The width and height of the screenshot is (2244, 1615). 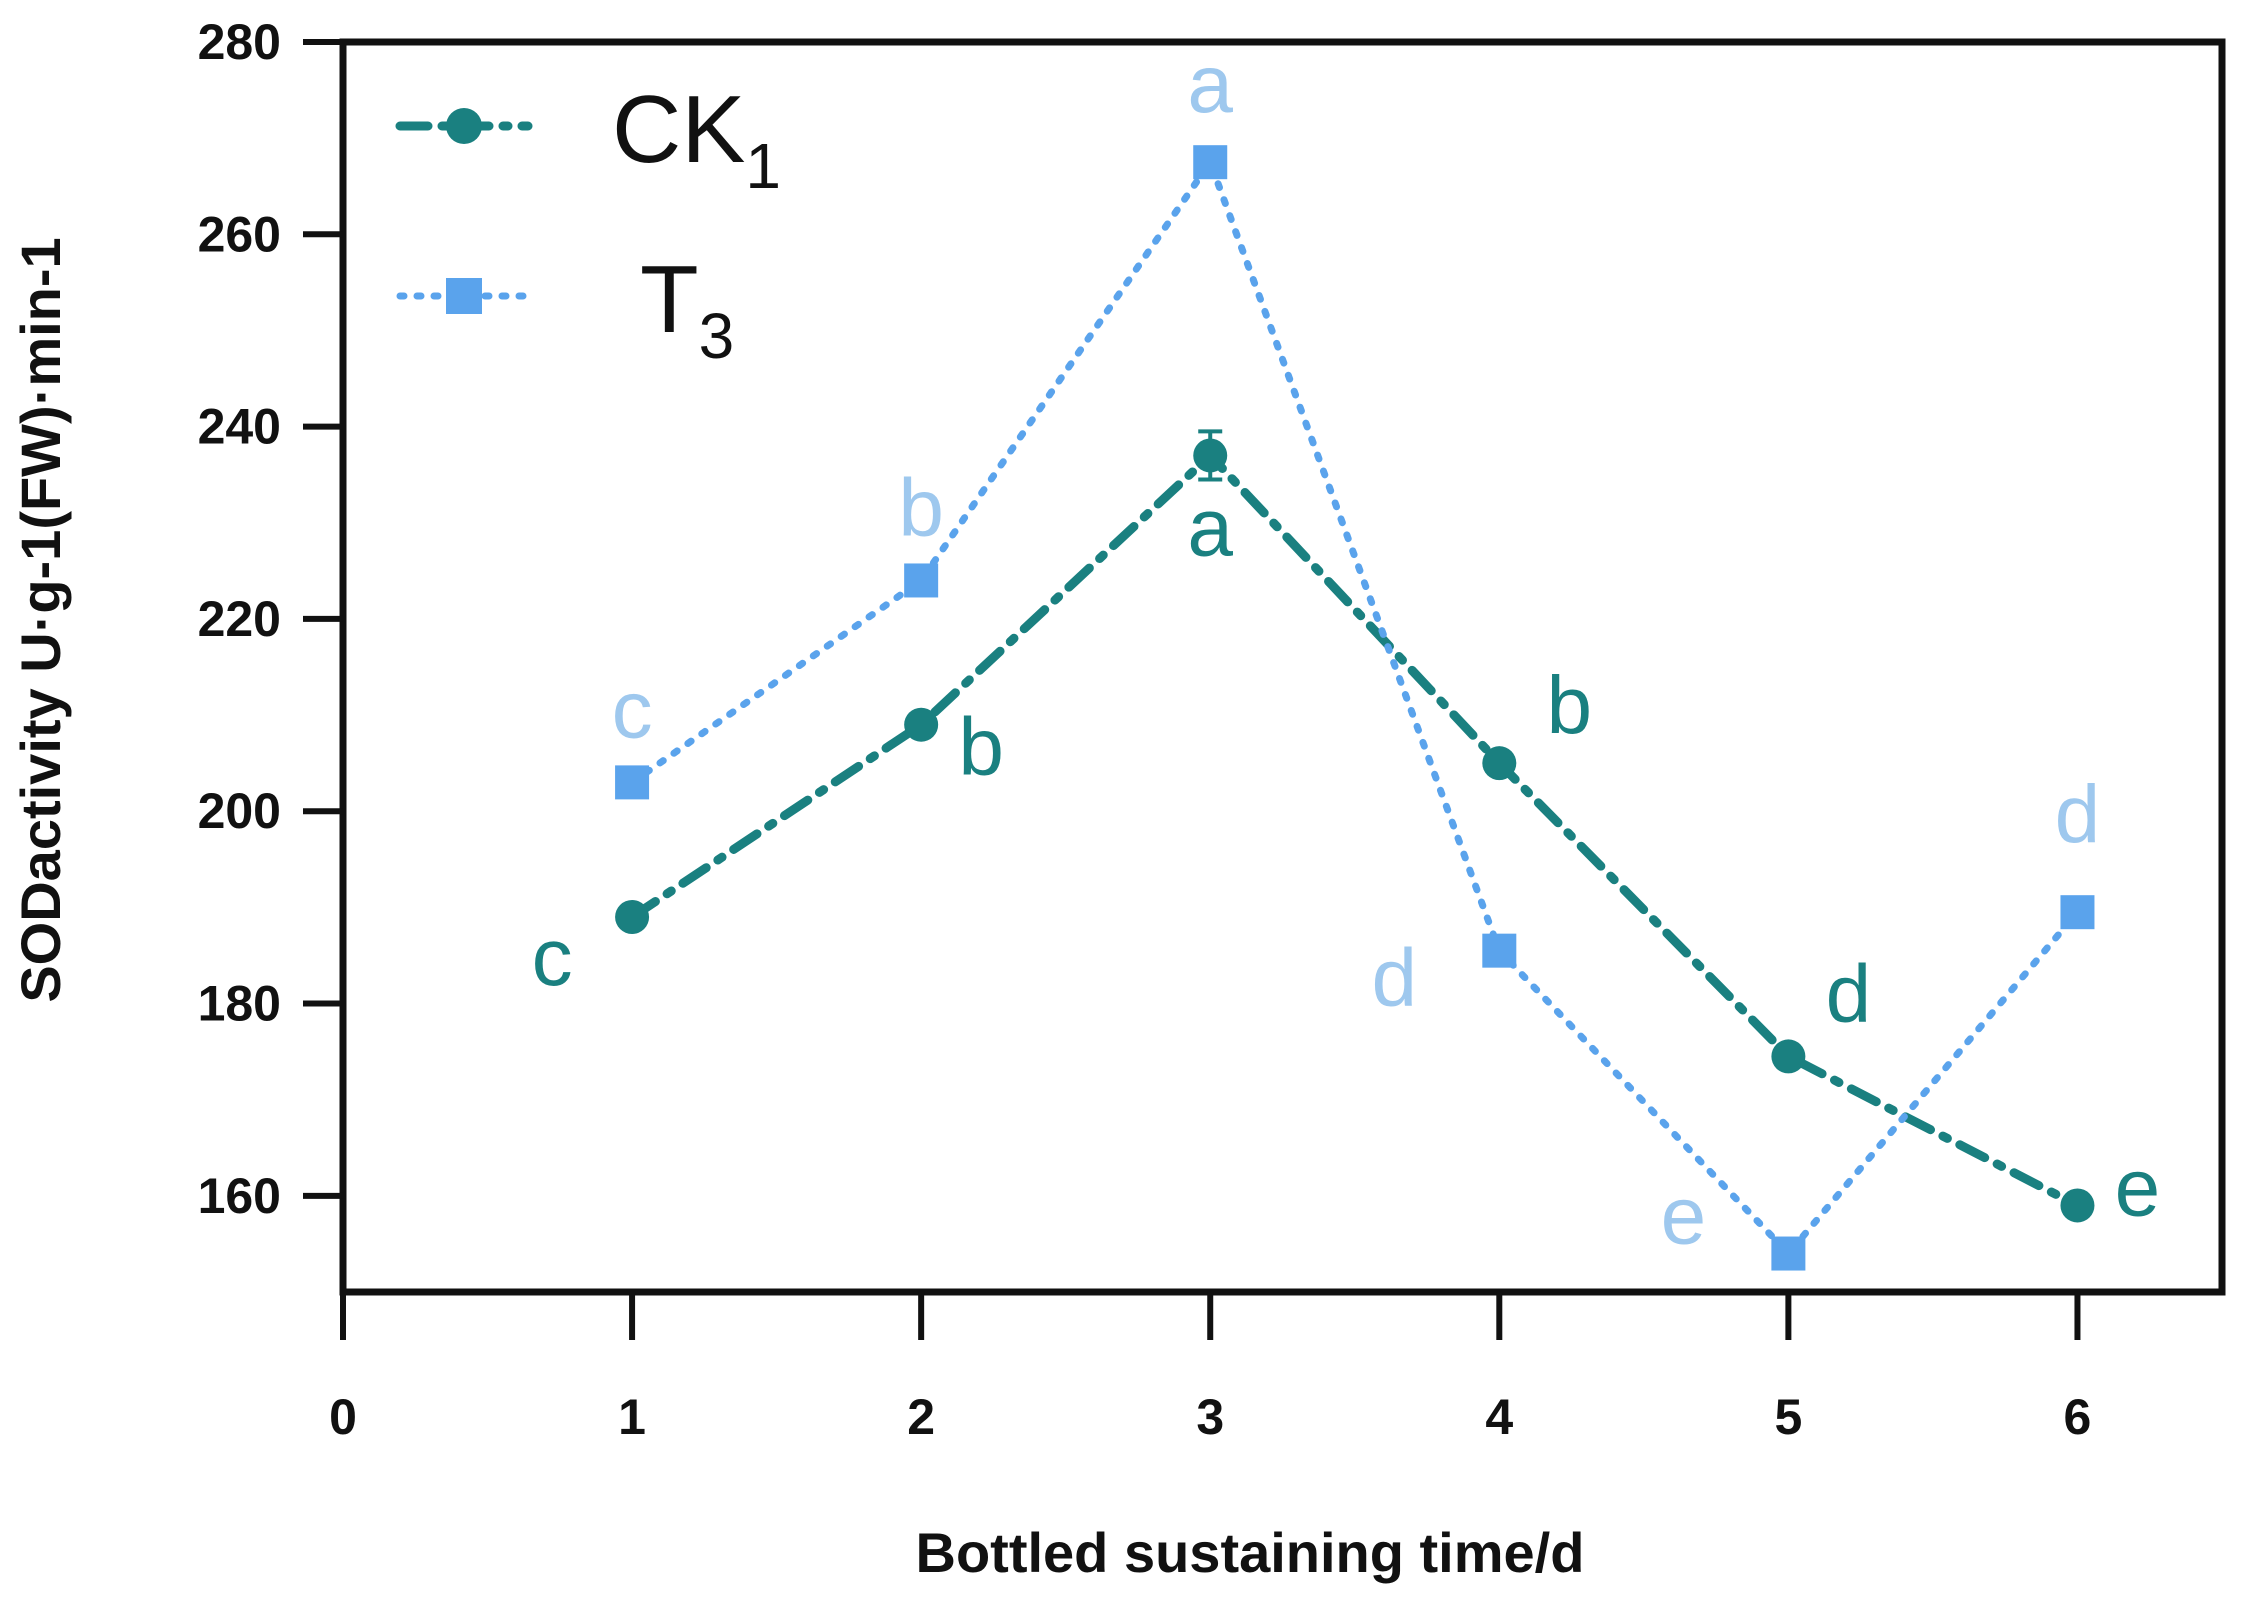 What do you see at coordinates (921, 1417) in the screenshot?
I see `x-tick-label-2: 2` at bounding box center [921, 1417].